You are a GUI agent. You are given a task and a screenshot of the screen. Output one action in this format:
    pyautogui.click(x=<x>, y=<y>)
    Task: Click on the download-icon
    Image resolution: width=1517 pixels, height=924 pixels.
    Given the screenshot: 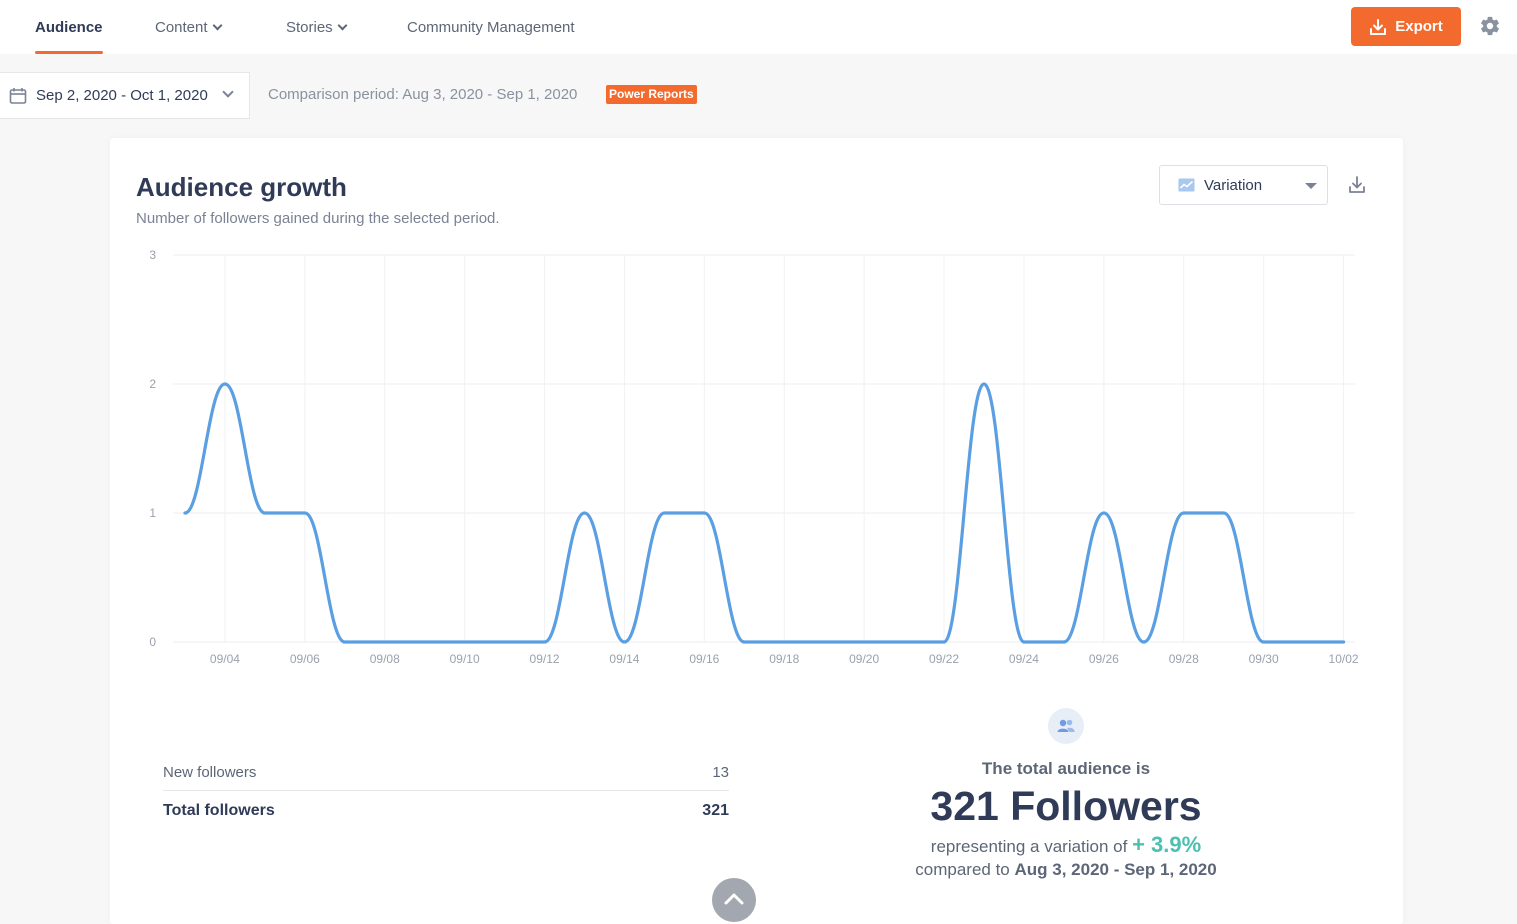 What is the action you would take?
    pyautogui.click(x=1378, y=26)
    